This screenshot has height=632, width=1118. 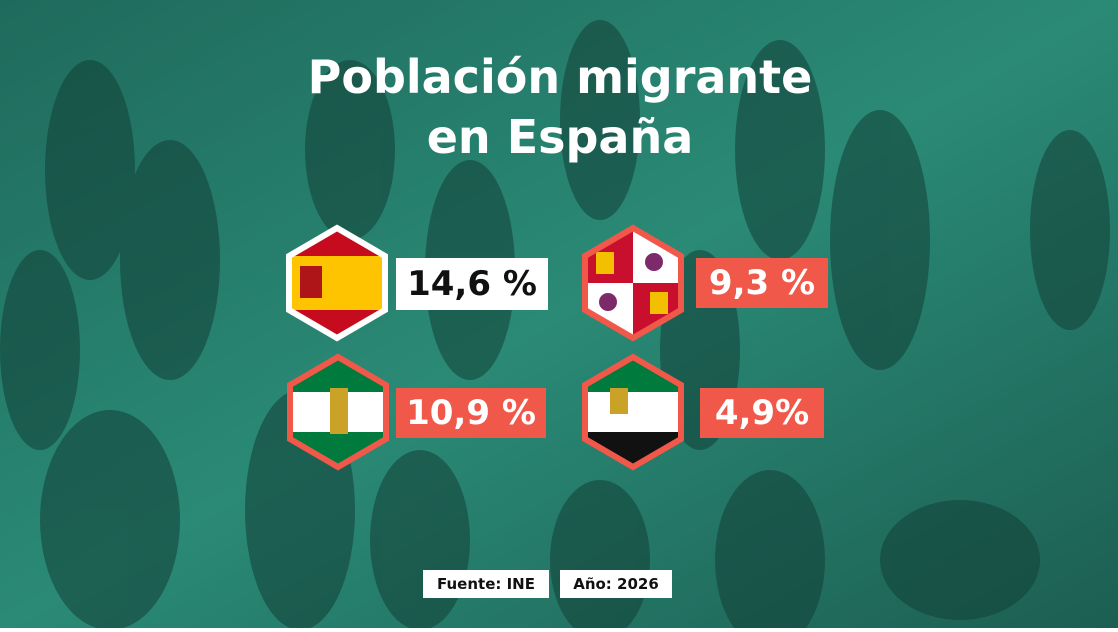 What do you see at coordinates (337, 283) in the screenshot?
I see `flag-spain` at bounding box center [337, 283].